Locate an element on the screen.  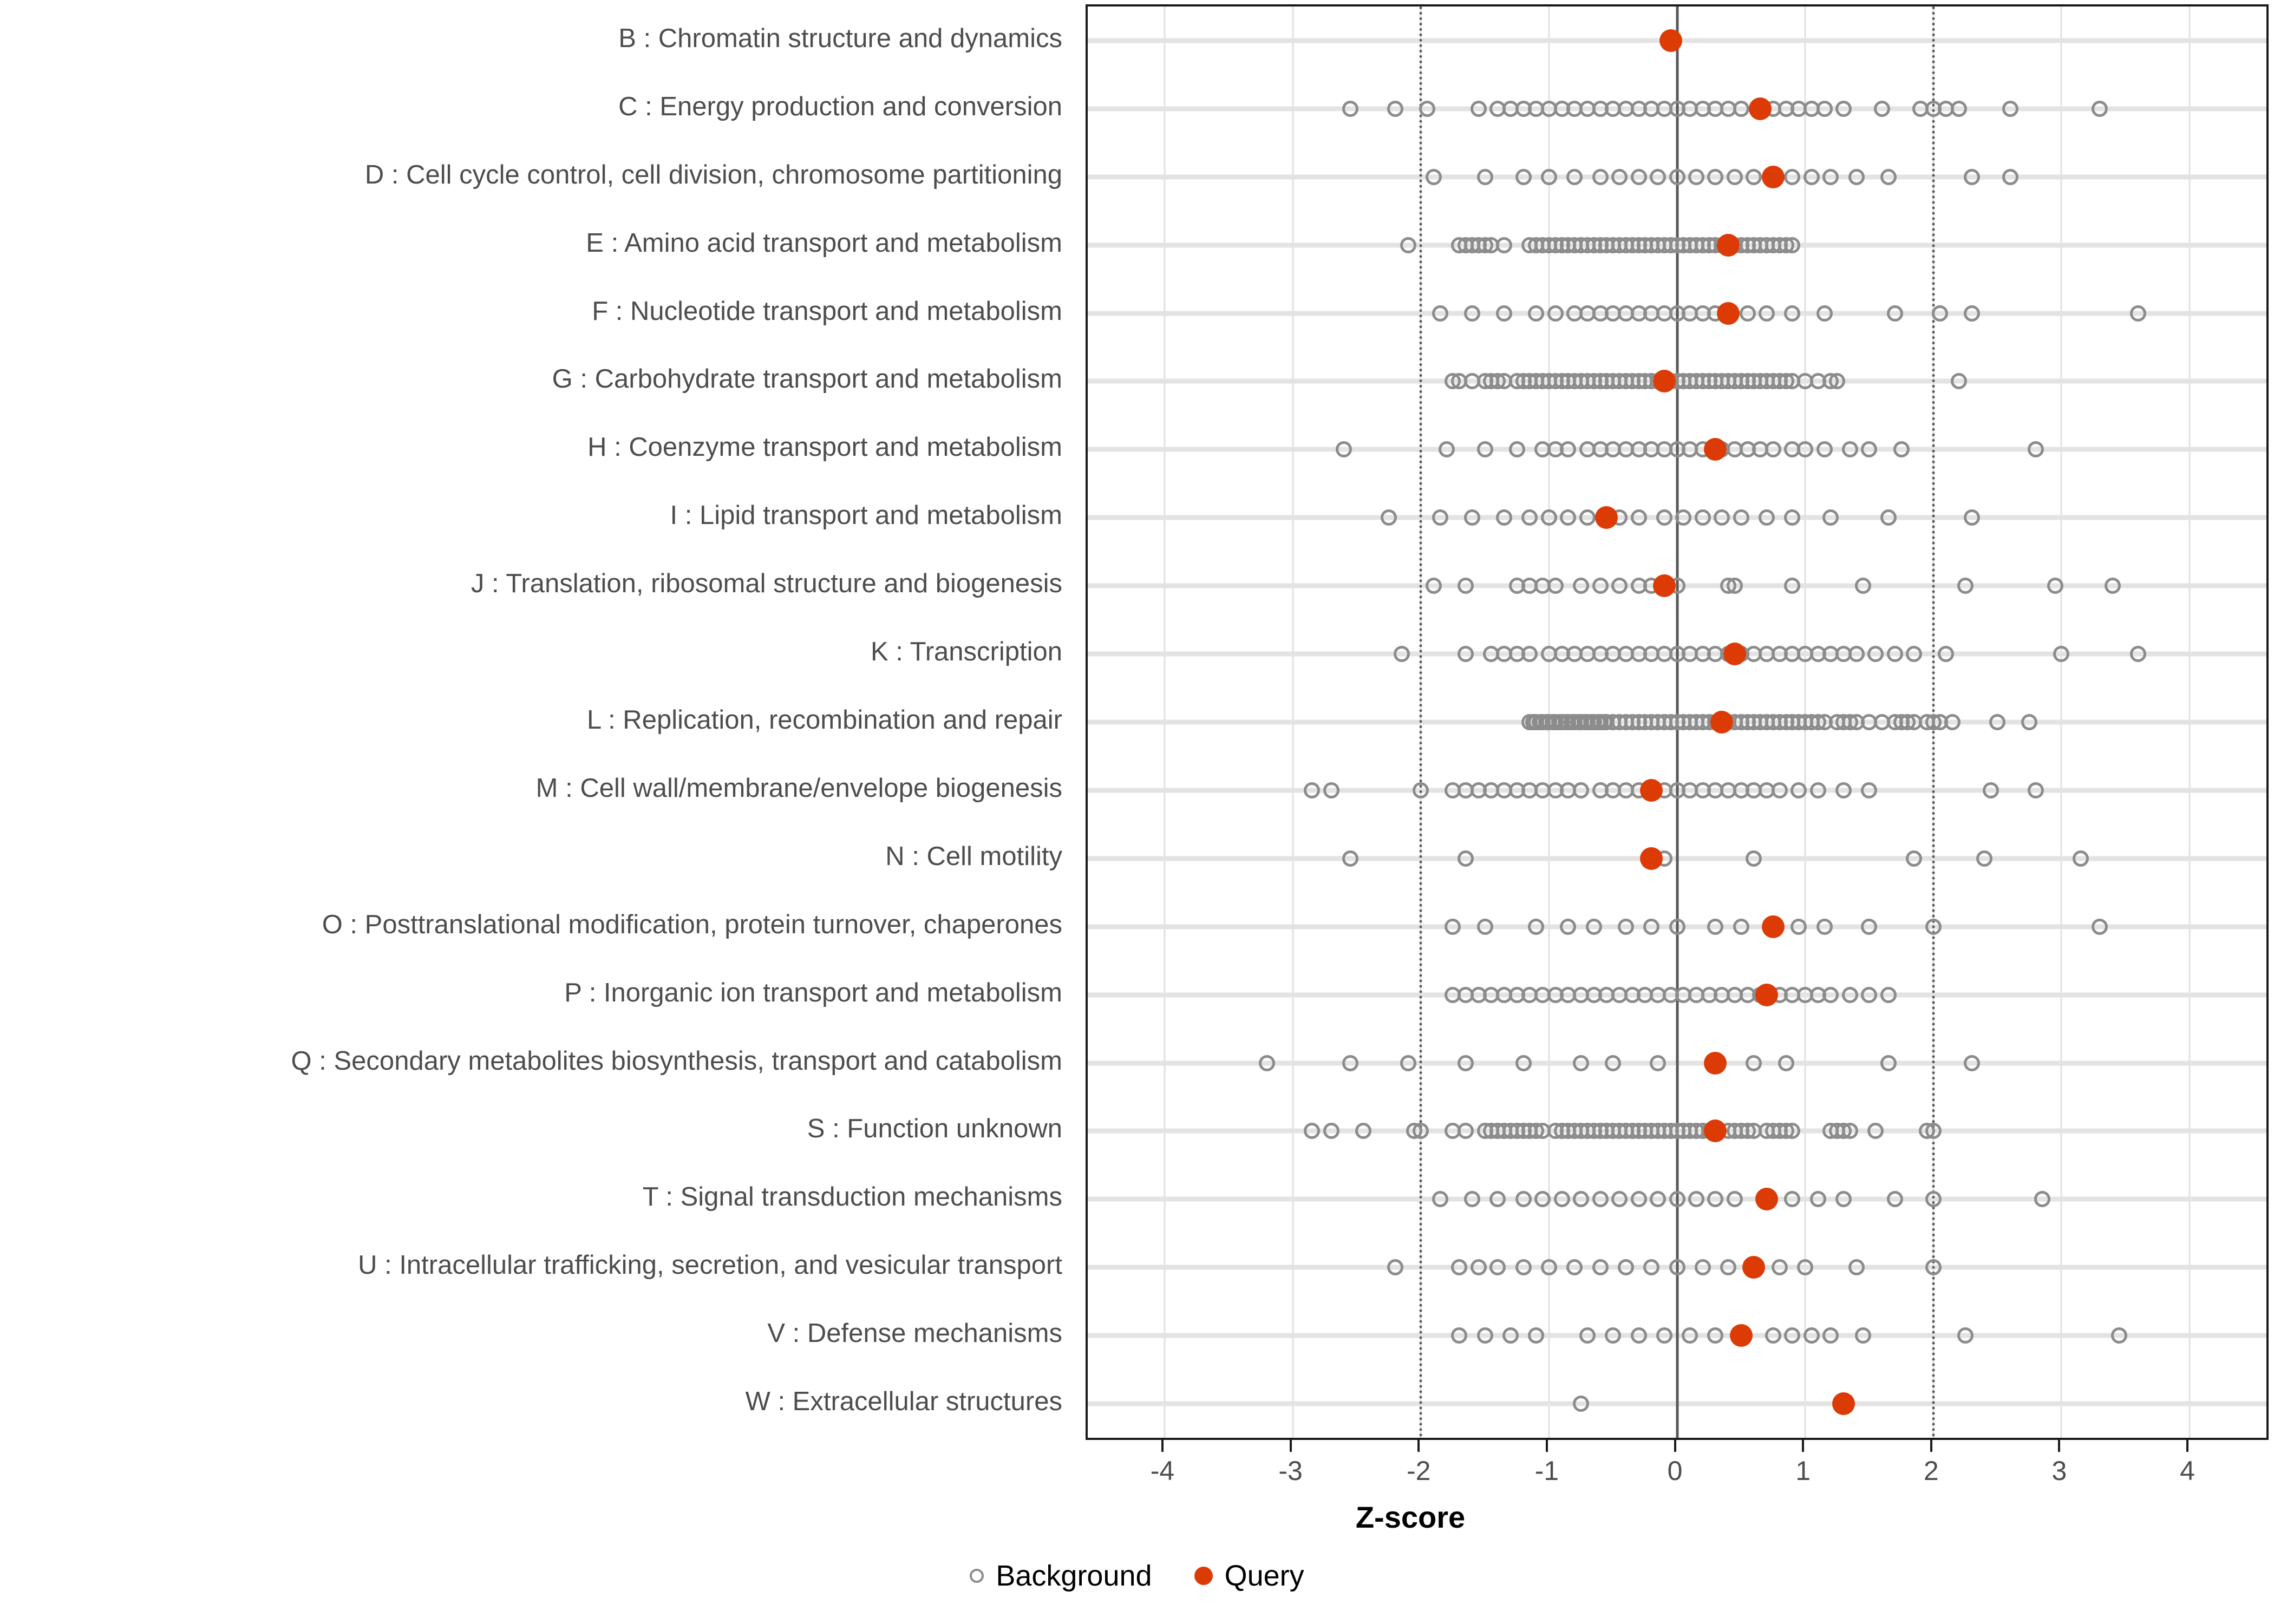
legend: Background Query is located at coordinates (1137, 1576).